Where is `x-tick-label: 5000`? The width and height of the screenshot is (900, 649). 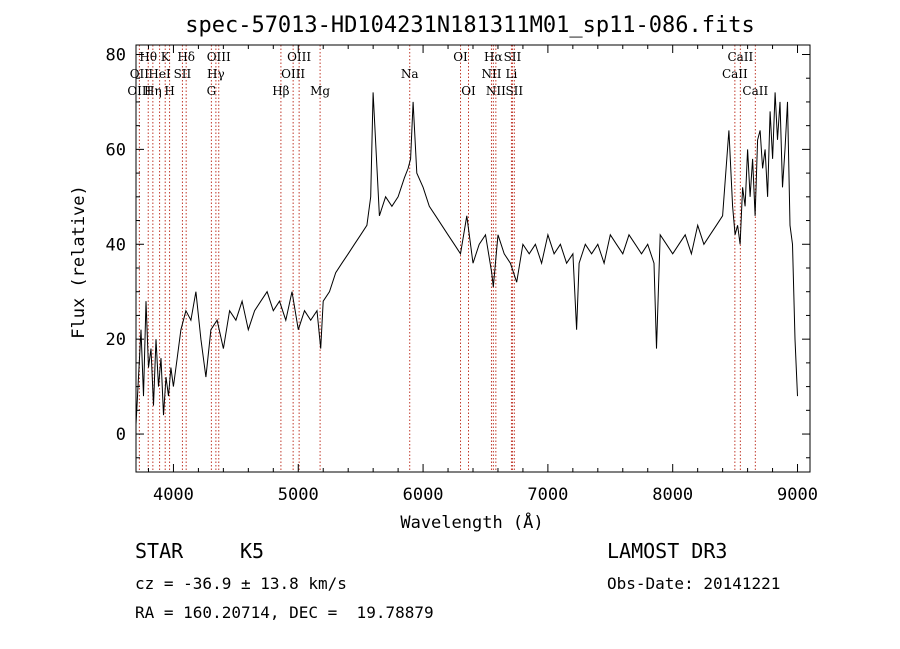 x-tick-label: 5000 is located at coordinates (298, 495).